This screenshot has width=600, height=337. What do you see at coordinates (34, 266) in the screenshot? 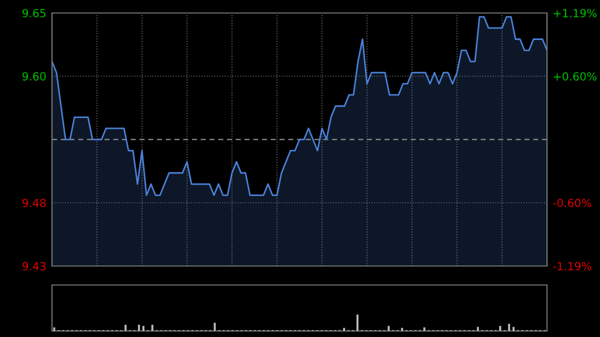
I see `y-tick-label: 9.43` at bounding box center [34, 266].